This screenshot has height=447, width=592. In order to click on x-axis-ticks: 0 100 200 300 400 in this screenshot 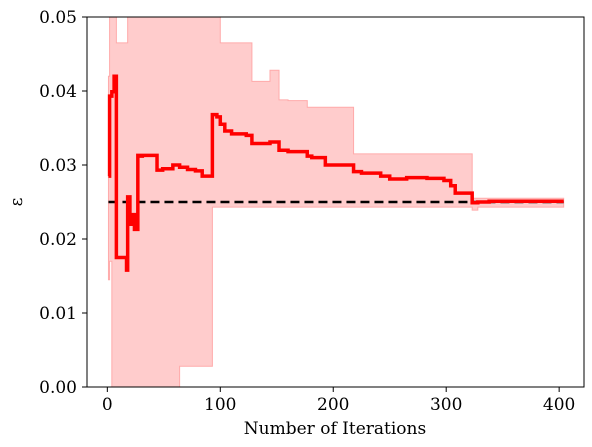, I will do `click(338, 401)`.